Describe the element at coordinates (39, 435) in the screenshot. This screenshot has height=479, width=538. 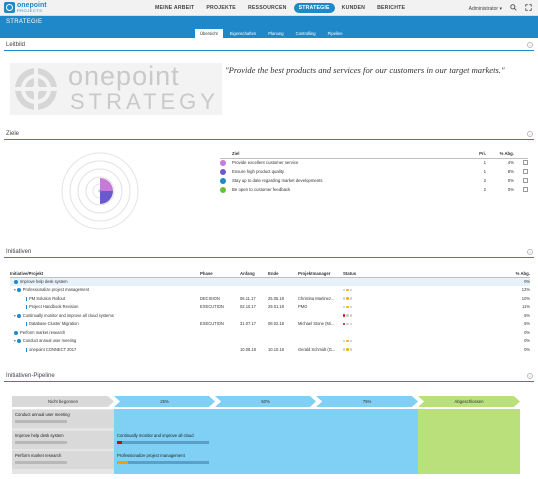
I see `pipeline-card-title: Improve help desk system` at that location.